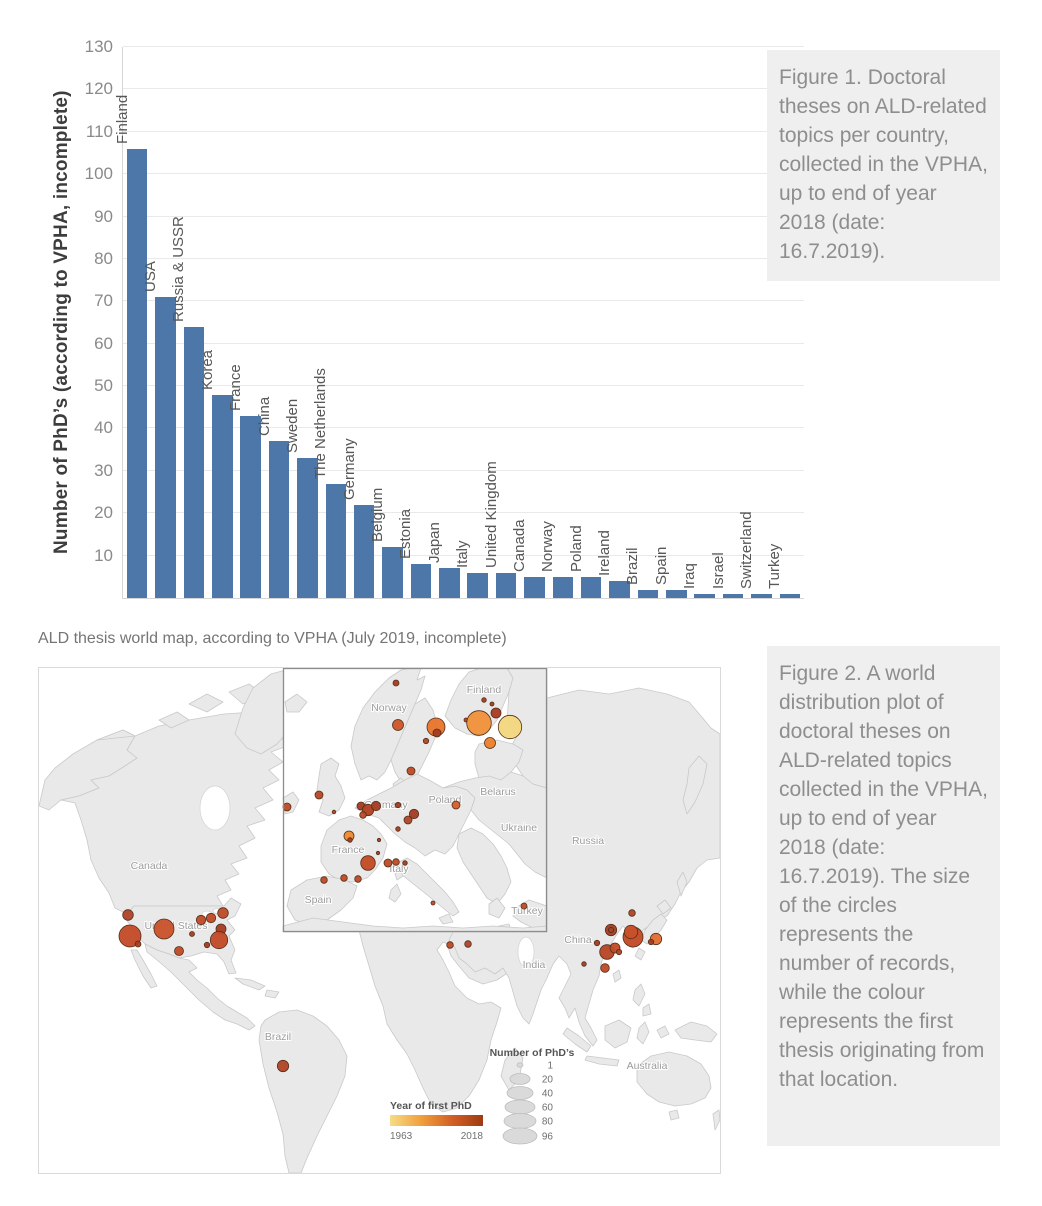  I want to click on bar-united-kingdom, so click(506, 585).